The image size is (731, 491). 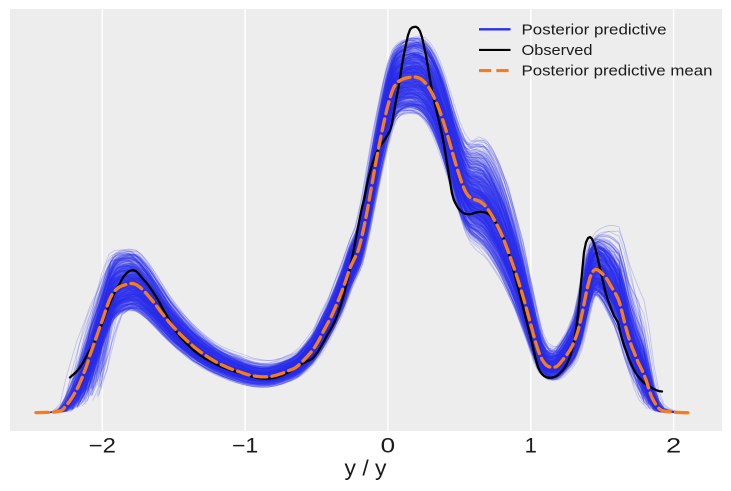 What do you see at coordinates (617, 72) in the screenshot?
I see `svg-text: Posterior predictive mean` at bounding box center [617, 72].